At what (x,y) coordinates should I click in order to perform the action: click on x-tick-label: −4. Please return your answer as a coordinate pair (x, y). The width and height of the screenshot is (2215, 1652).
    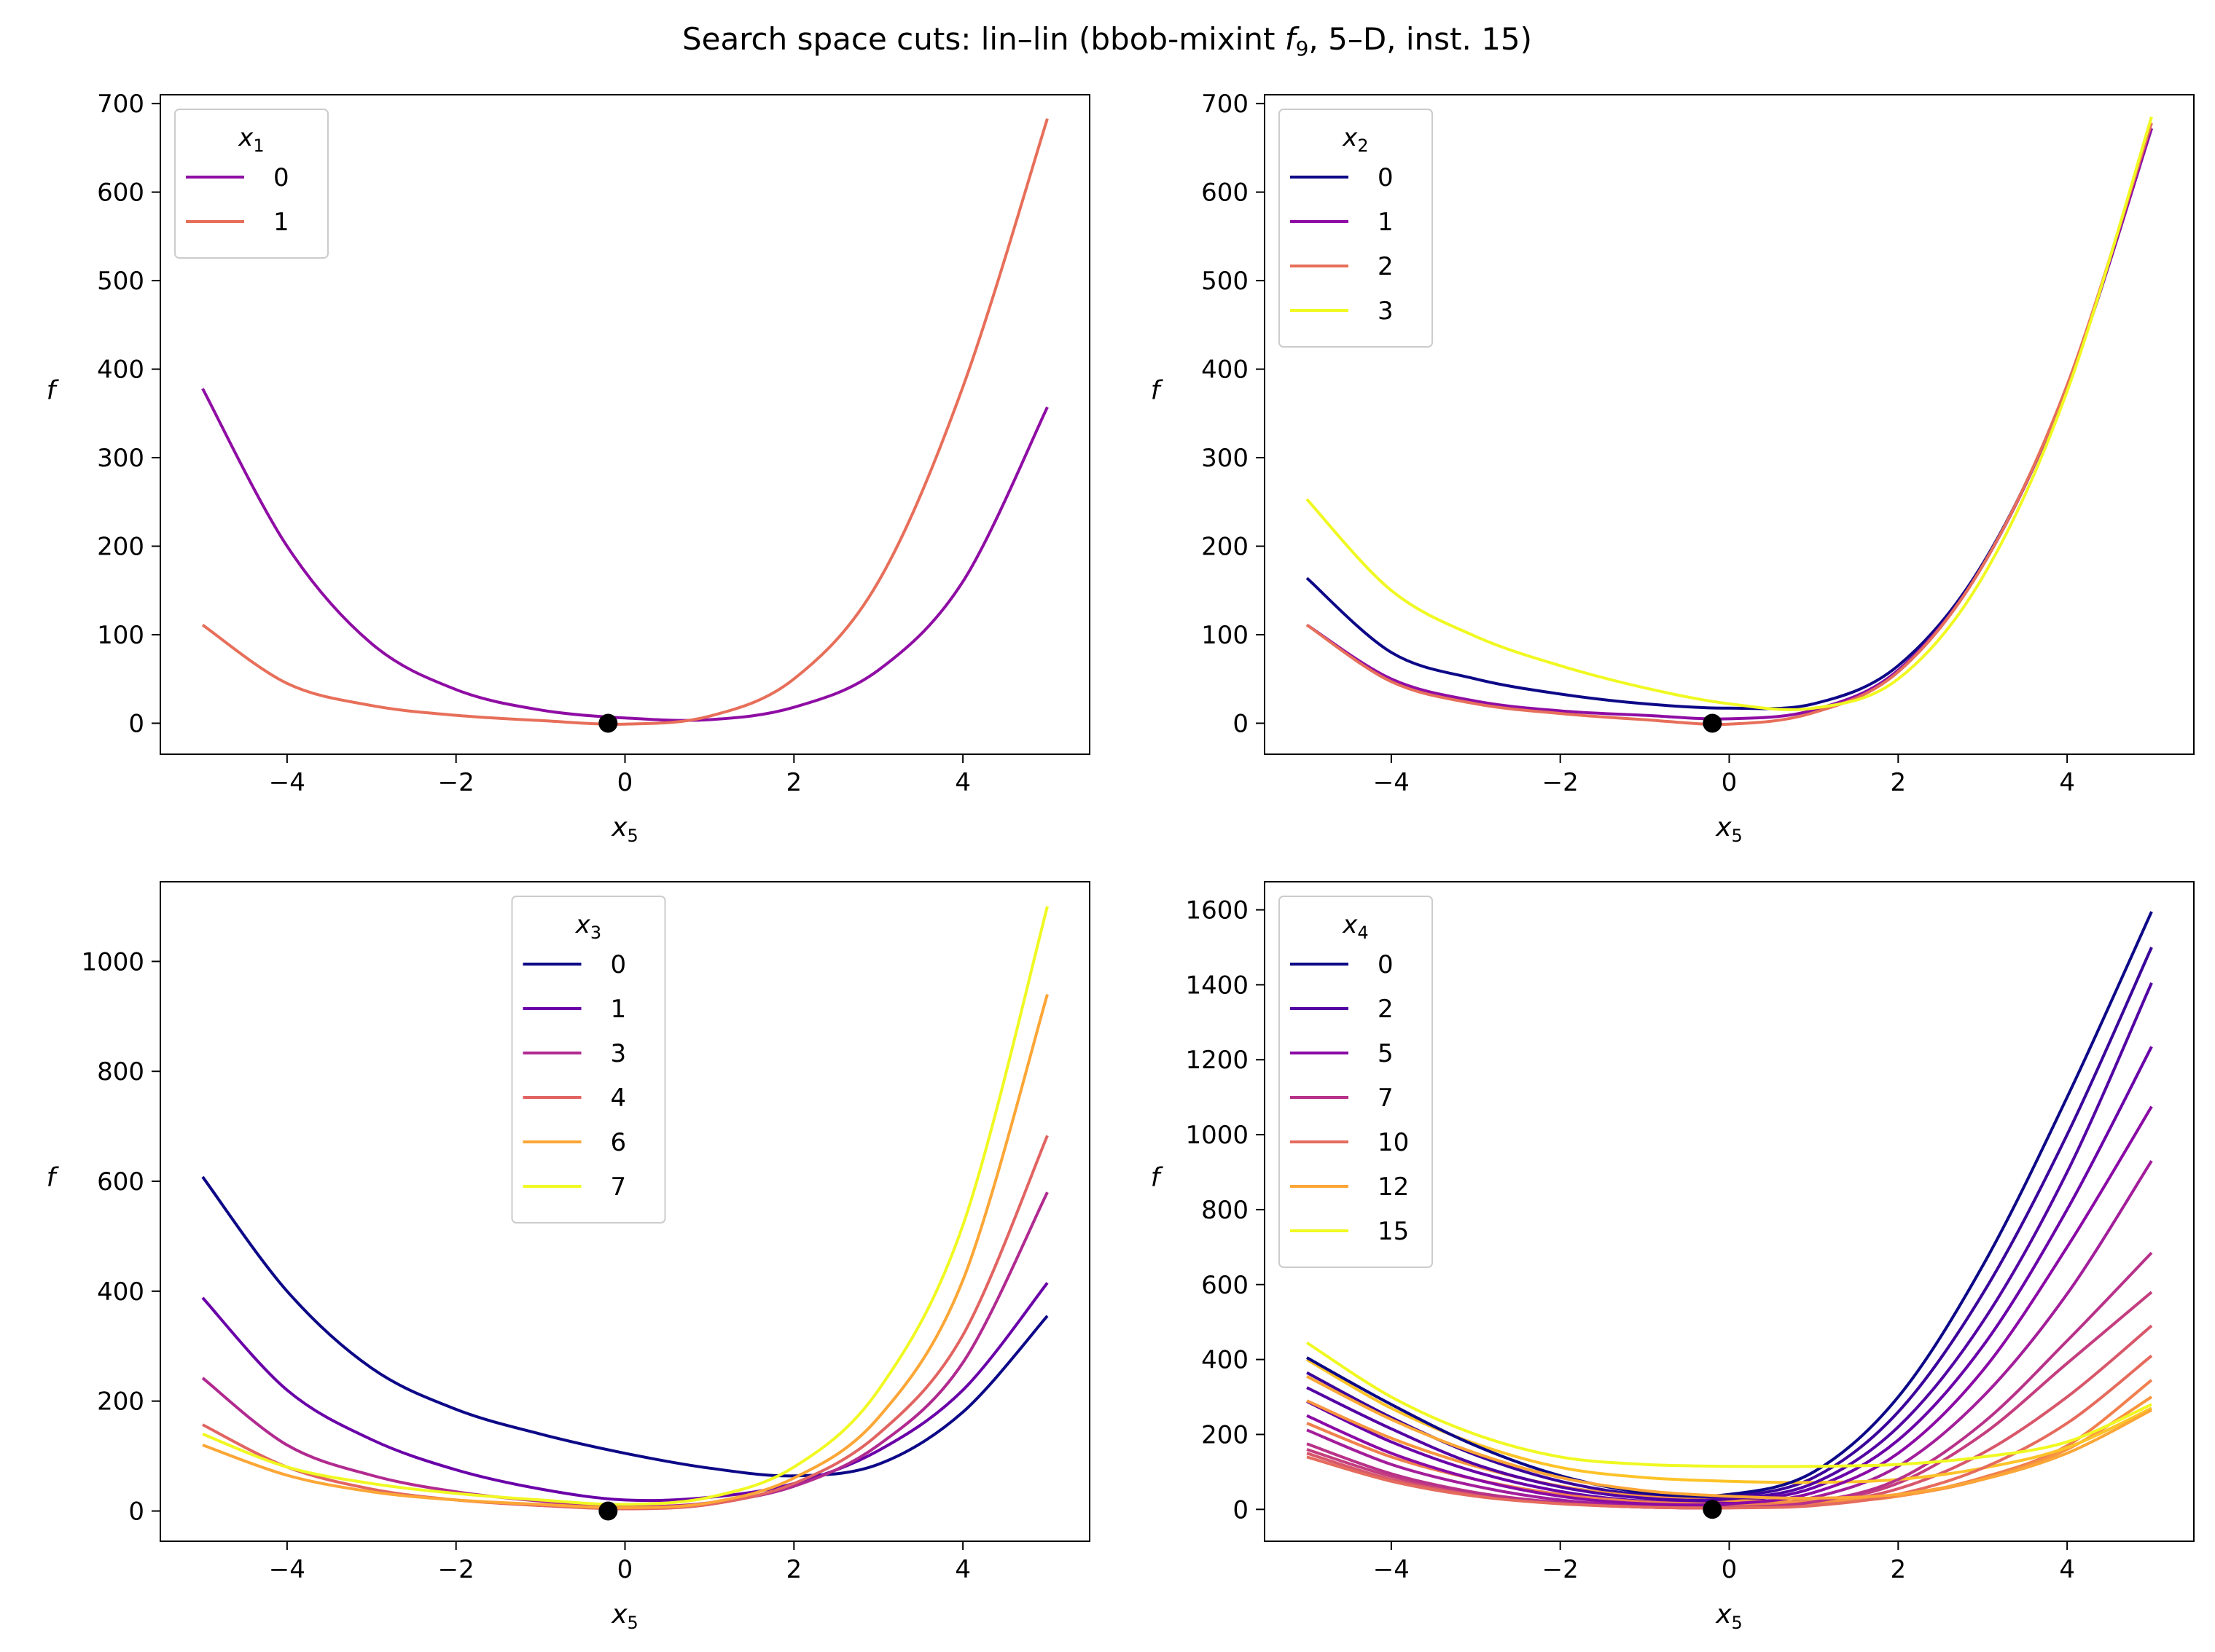
    Looking at the image, I should click on (287, 783).